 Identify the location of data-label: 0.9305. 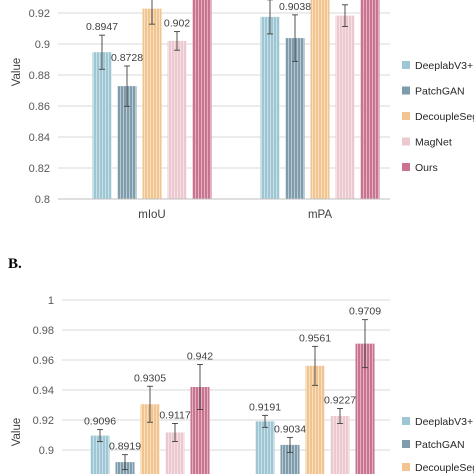
(150, 378).